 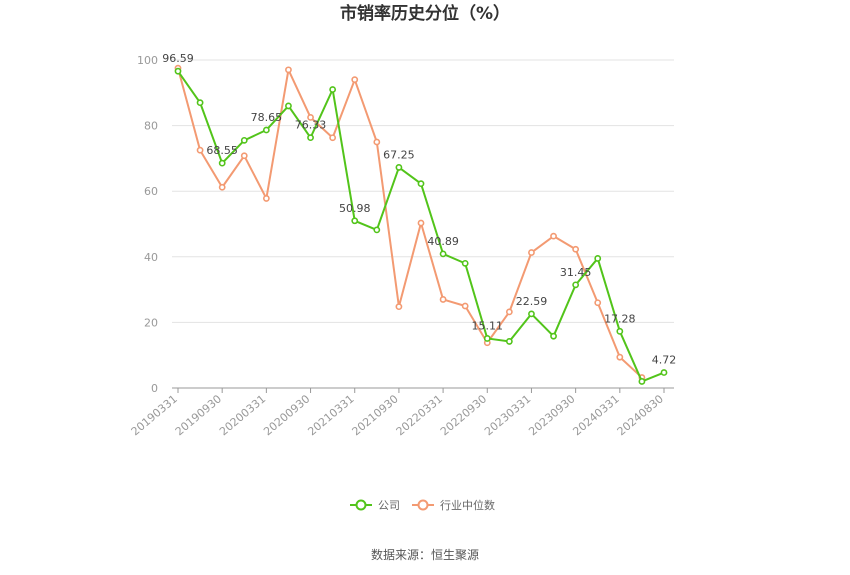 What do you see at coordinates (178, 58) in the screenshot?
I see `data-label: 96.59` at bounding box center [178, 58].